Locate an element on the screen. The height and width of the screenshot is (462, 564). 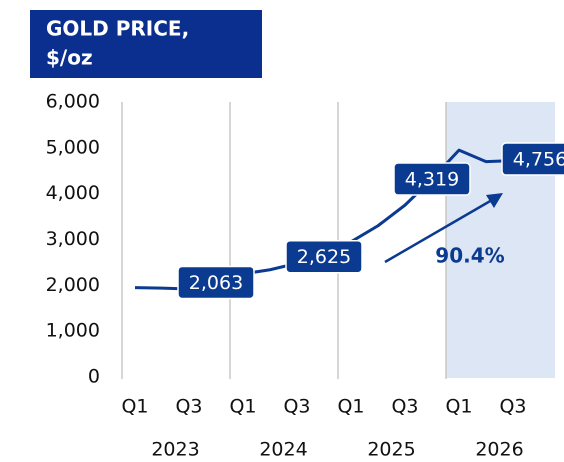
growth-annotation: 90.4% is located at coordinates (469, 256).